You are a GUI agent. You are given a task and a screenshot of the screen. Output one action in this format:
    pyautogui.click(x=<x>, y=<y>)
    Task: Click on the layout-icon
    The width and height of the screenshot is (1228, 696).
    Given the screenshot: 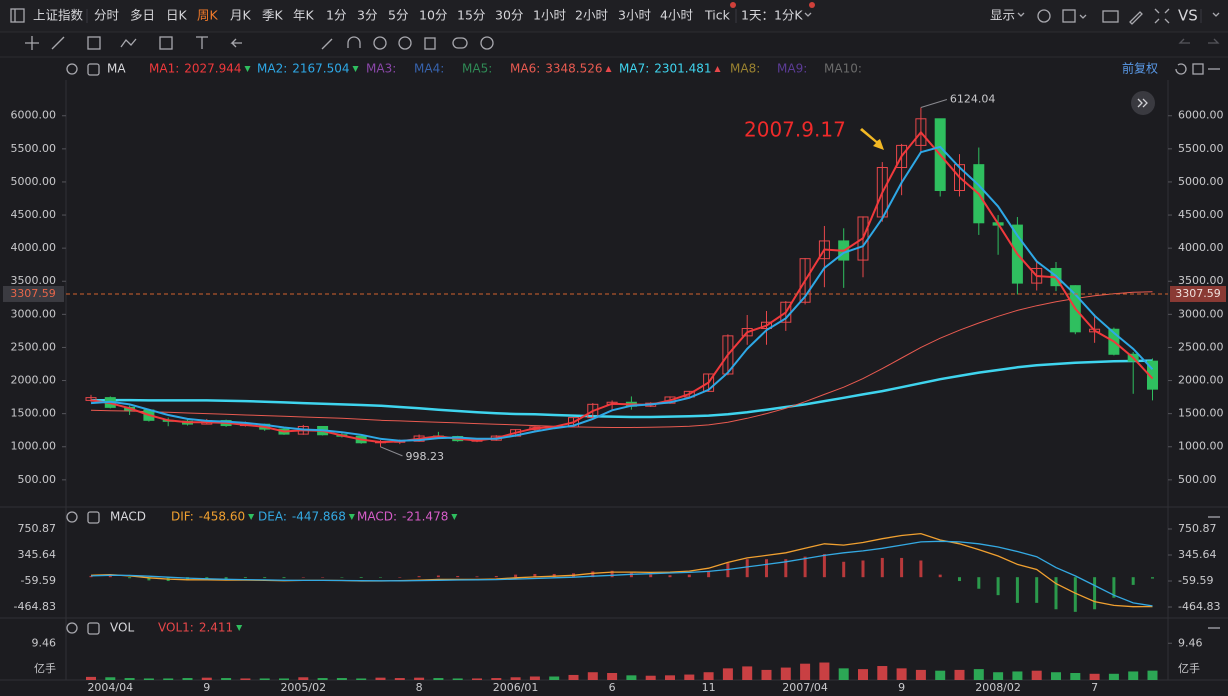 What is the action you would take?
    pyautogui.click(x=1069, y=16)
    